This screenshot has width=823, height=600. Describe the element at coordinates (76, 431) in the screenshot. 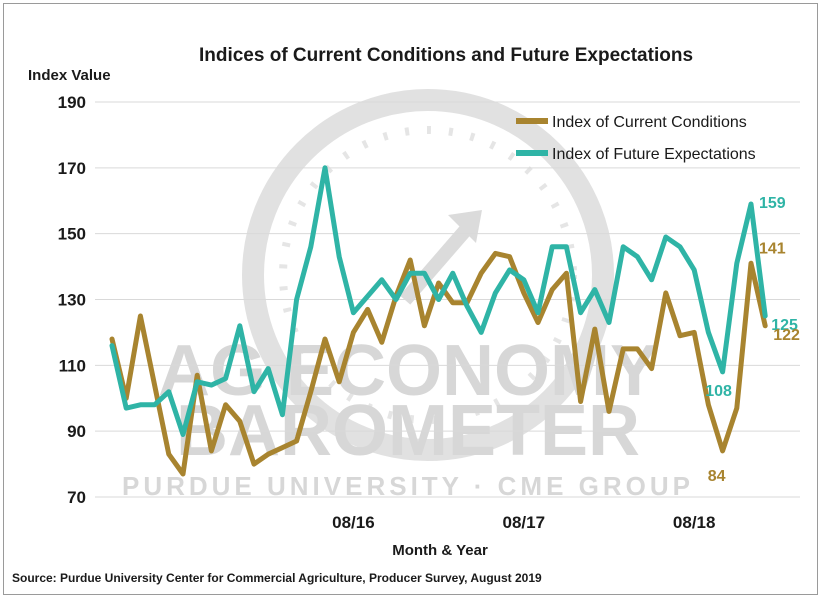

I see `y-tick-label: 90` at that location.